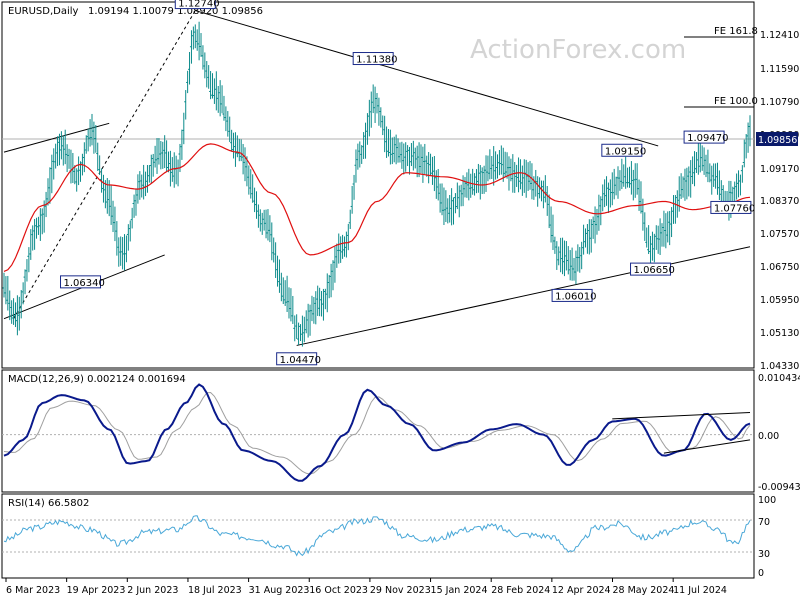 This screenshot has width=800, height=600. I want to click on chart-ohlc: 1.09194 1.10079 1.08920 1.09856, so click(175, 11).